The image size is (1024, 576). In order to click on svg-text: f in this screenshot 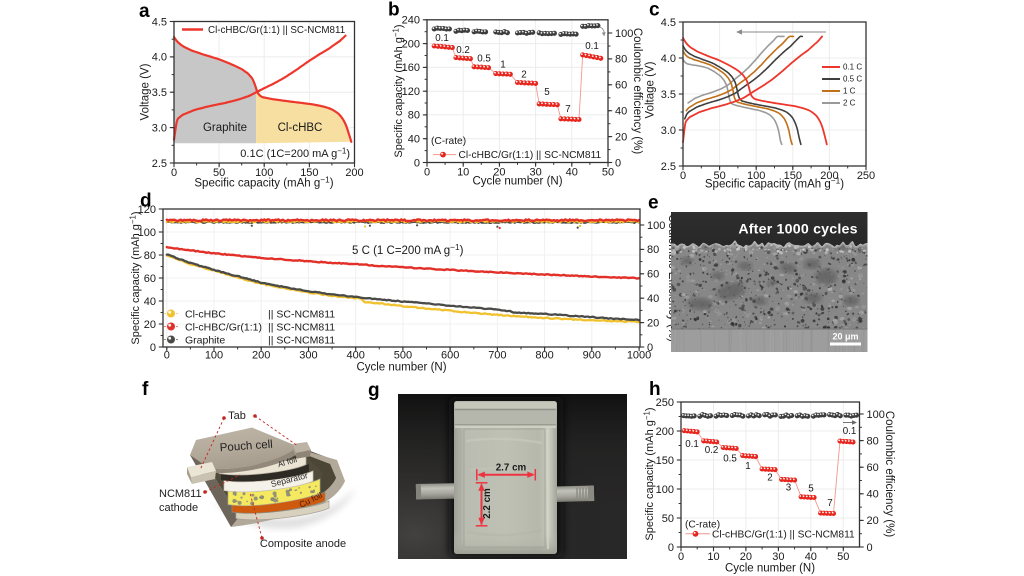, I will do `click(145, 389)`.